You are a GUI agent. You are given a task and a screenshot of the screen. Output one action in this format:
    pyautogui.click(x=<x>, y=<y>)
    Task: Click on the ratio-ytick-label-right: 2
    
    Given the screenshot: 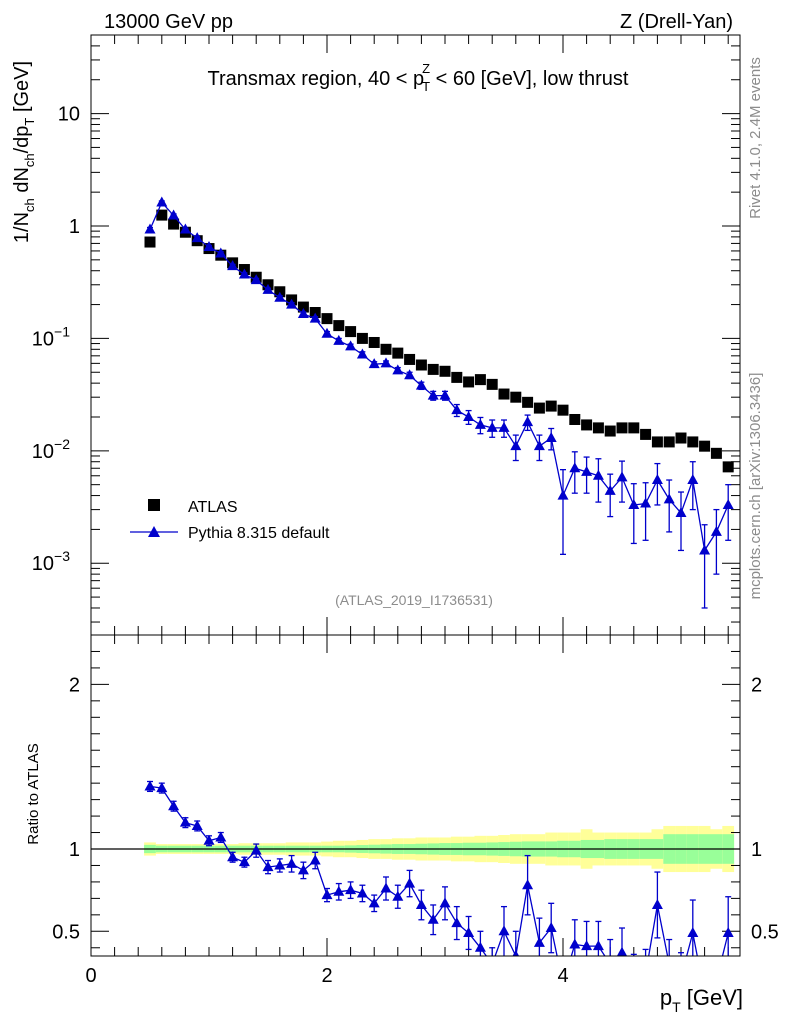 What is the action you would take?
    pyautogui.click(x=756, y=685)
    